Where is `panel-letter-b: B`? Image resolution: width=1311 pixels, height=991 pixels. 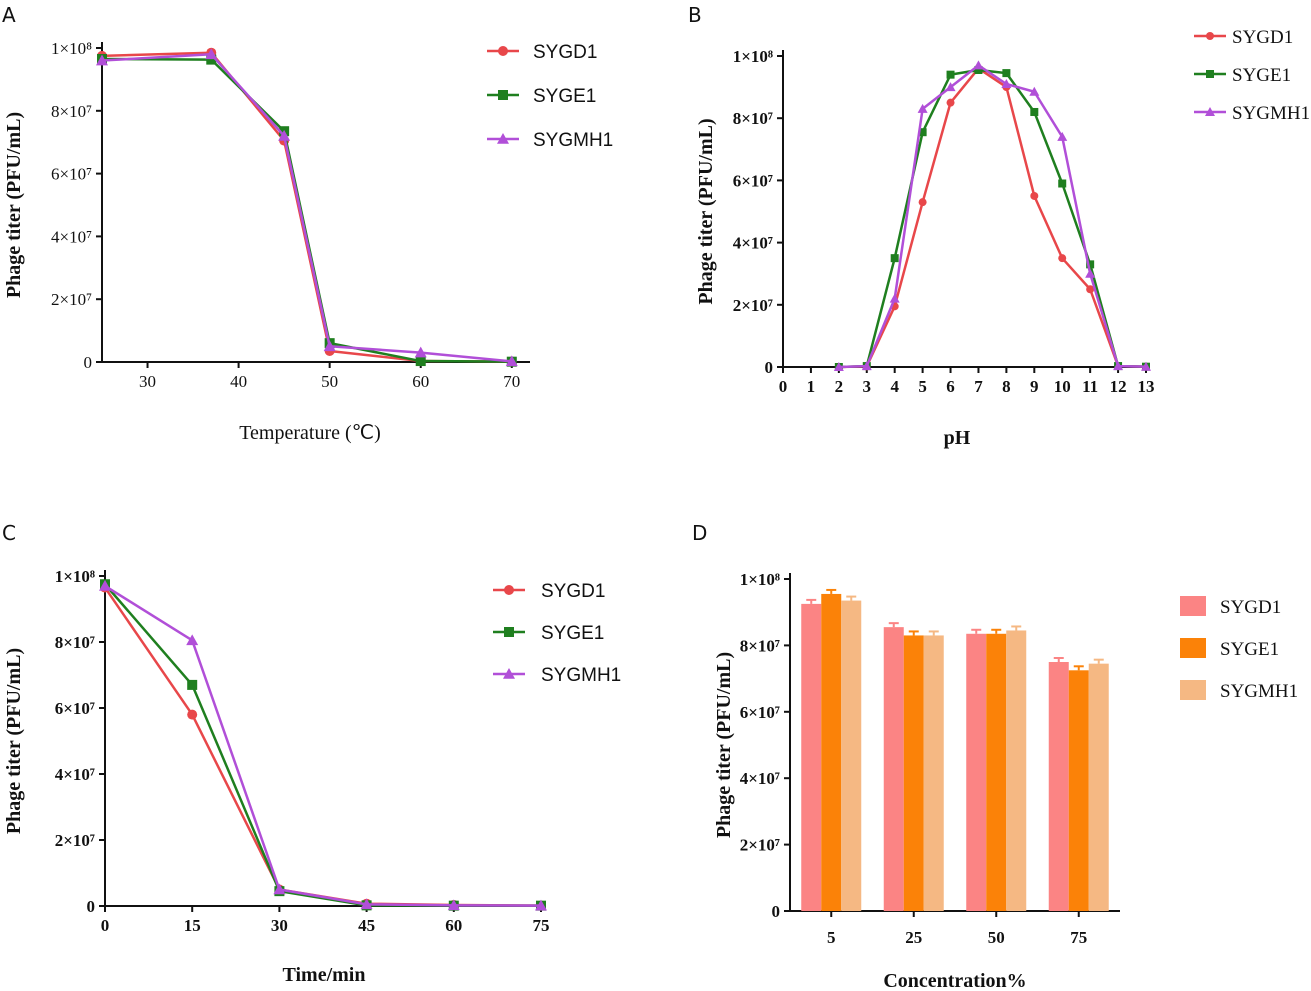
panel-letter-b: B is located at coordinates (695, 15).